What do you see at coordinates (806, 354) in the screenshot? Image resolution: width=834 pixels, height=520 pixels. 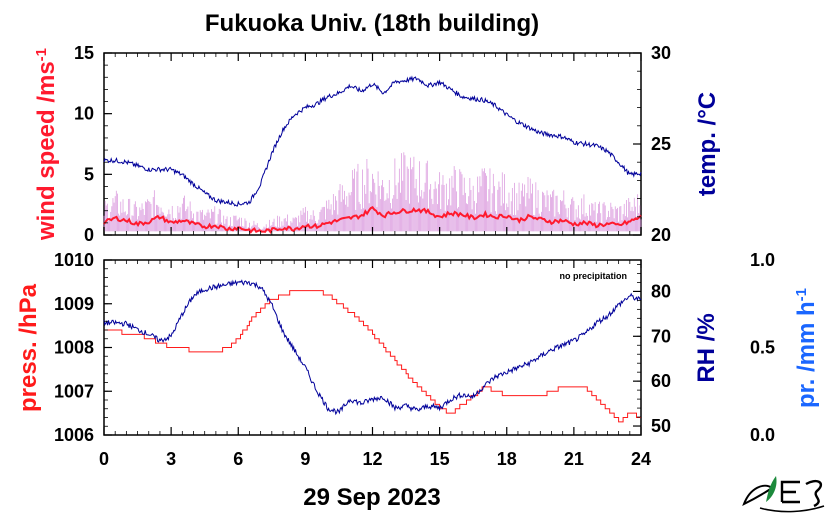 I see `precip-axis-title-text: pr. /mm h` at bounding box center [806, 354].